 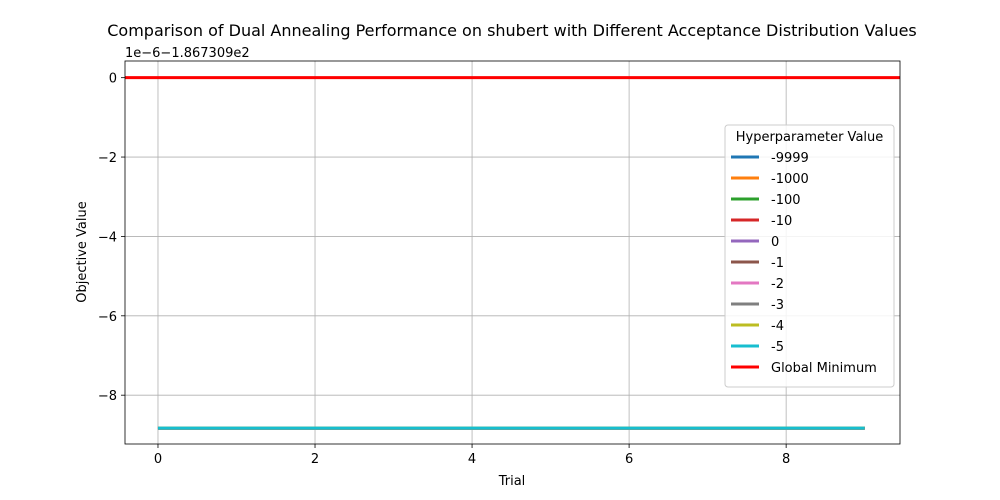 I want to click on y-tick-label-1: −2, so click(x=107, y=158).